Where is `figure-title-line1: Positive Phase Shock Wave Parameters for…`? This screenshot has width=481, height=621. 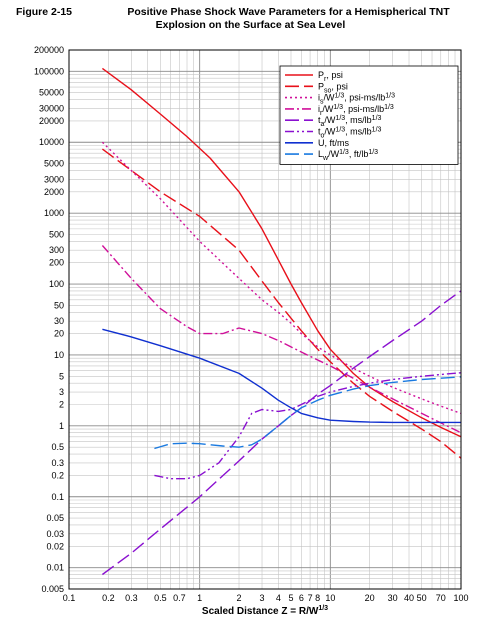 figure-title-line1: Positive Phase Shock Wave Parameters for… is located at coordinates (288, 12).